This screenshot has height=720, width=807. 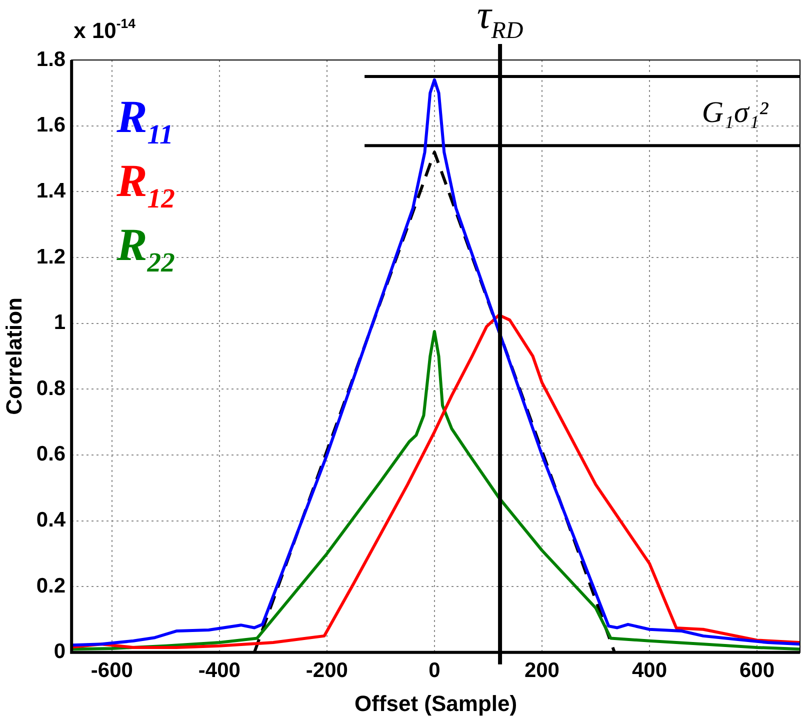 I want to click on y-tick-label: 1.6, so click(x=51, y=125).